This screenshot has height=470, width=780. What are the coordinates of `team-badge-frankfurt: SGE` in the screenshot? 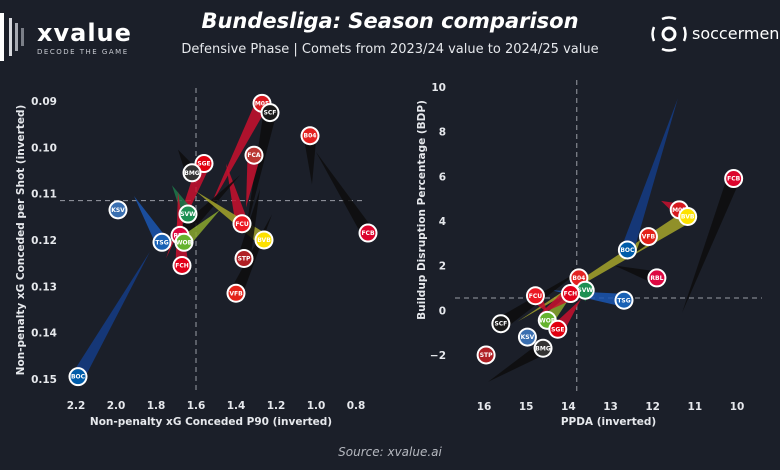 It's located at (558, 329).